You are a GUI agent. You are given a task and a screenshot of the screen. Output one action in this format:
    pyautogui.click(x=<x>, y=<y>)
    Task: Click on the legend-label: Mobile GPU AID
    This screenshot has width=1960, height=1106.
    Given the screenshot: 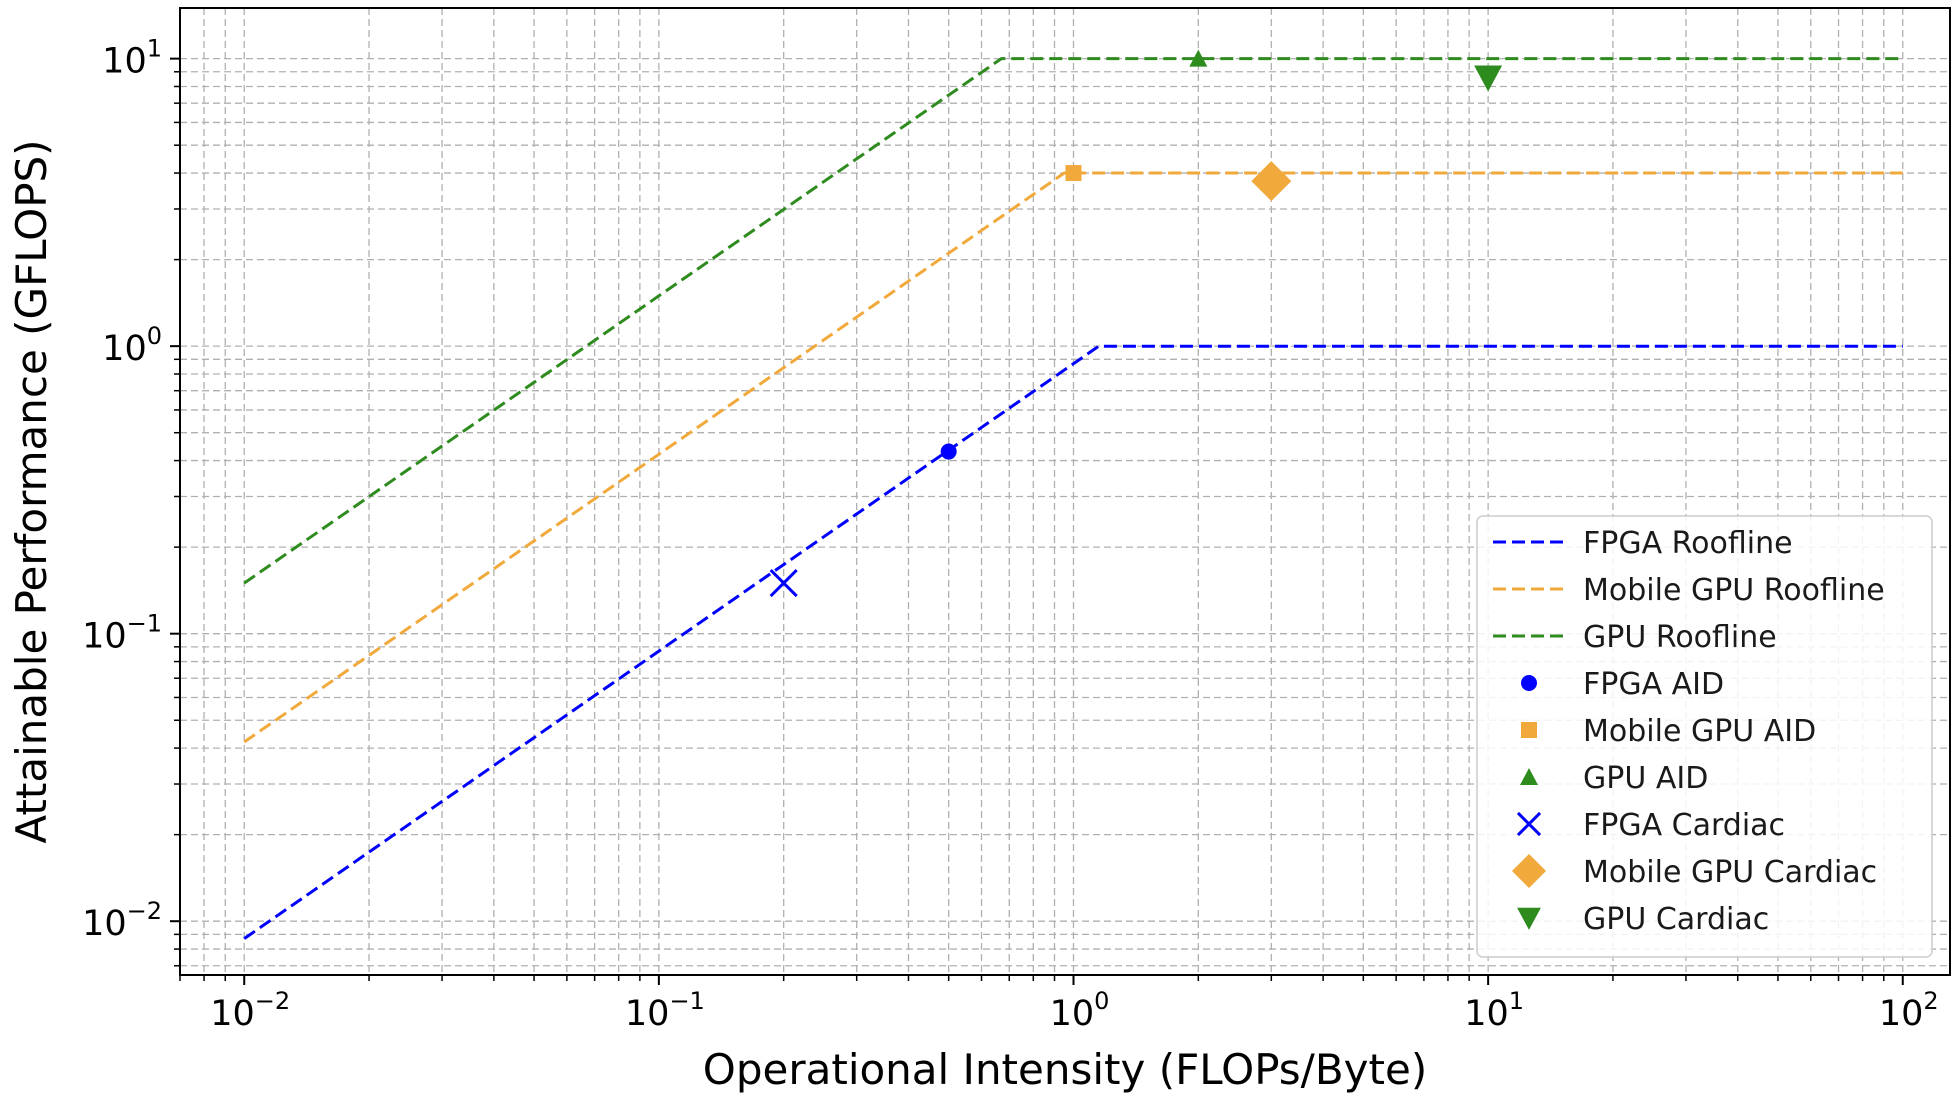 What is the action you would take?
    pyautogui.click(x=1699, y=731)
    